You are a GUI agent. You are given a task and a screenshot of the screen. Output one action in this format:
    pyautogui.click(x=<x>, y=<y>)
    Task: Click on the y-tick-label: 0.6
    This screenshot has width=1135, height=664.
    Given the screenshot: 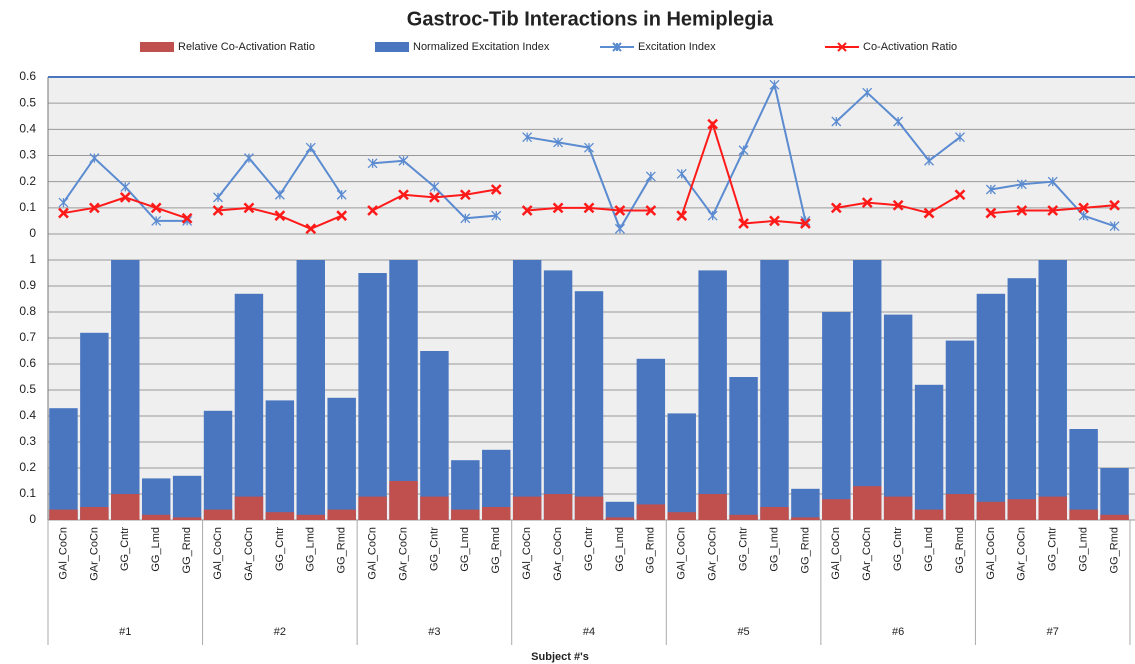 What is the action you would take?
    pyautogui.click(x=27, y=76)
    